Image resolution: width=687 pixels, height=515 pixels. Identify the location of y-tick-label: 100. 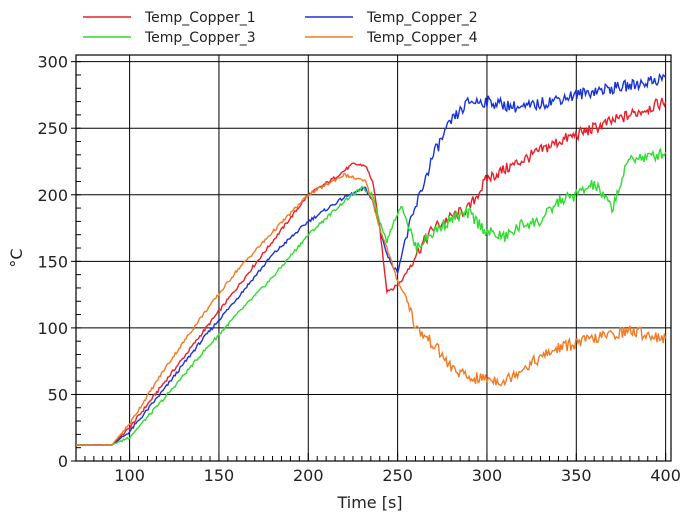
(52, 328).